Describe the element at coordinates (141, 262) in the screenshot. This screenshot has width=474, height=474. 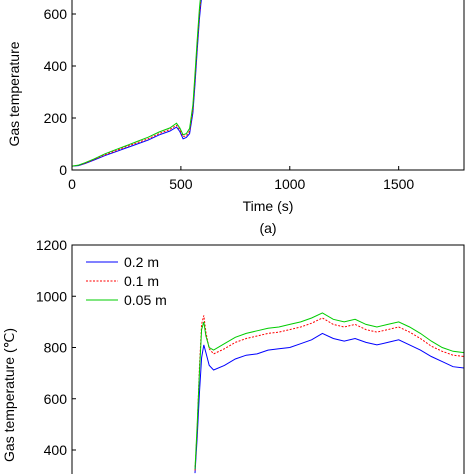
I see `legend-label-0: 0.2 m` at that location.